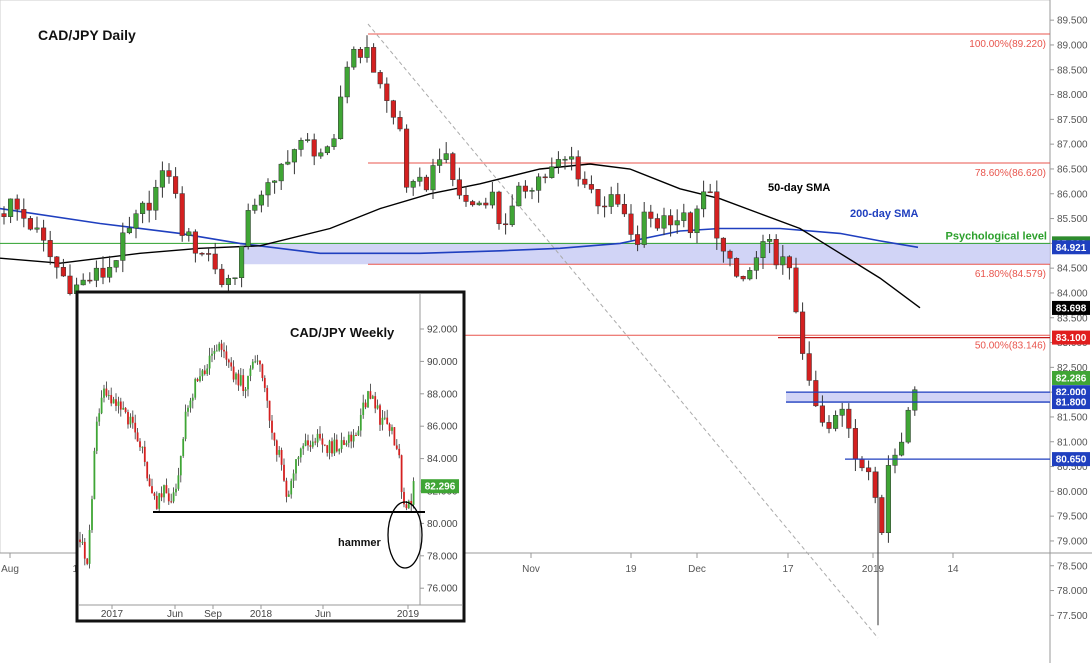 The width and height of the screenshot is (1092, 663). I want to click on sma-200-label: 200-day SMA, so click(884, 214).